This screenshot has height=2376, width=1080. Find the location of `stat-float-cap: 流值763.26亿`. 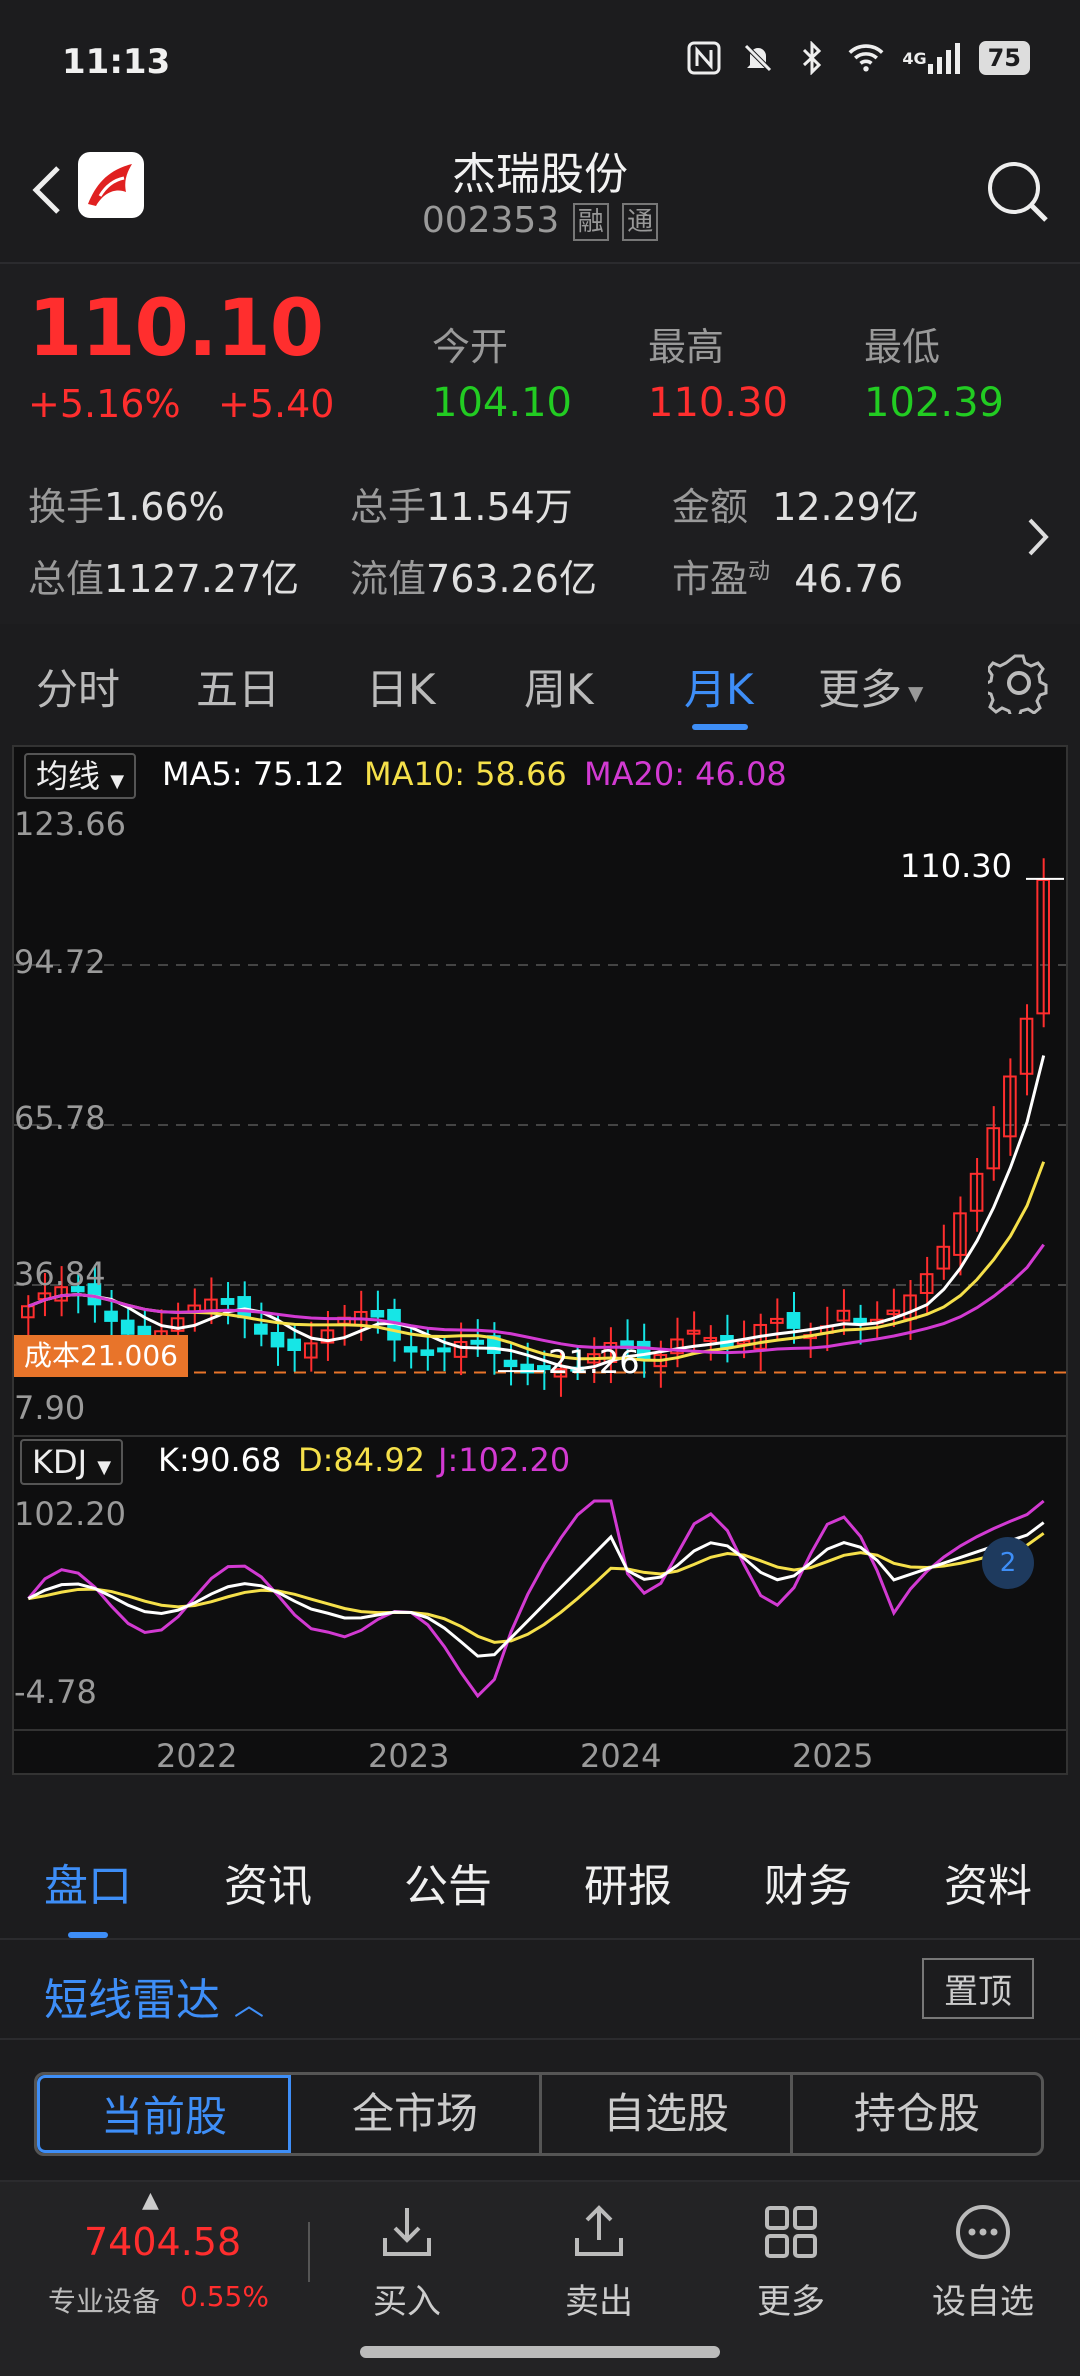

stat-float-cap: 流值763.26亿 is located at coordinates (473, 579).